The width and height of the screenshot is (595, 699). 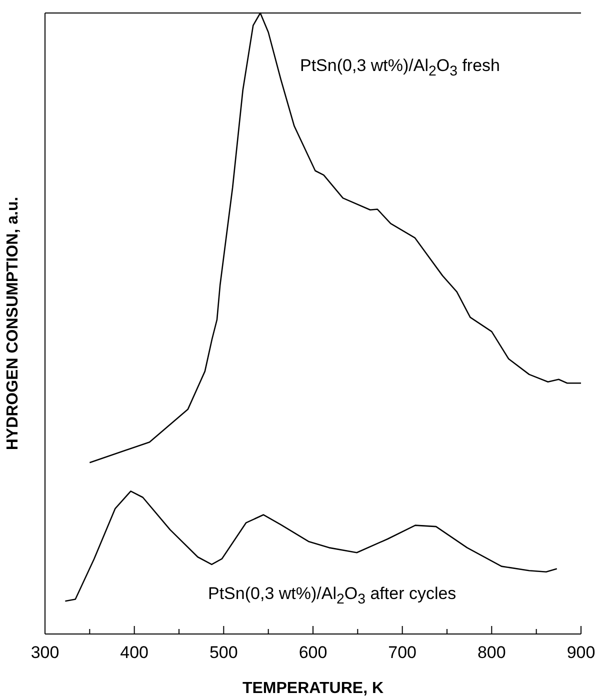 What do you see at coordinates (134, 652) in the screenshot?
I see `x-tick-label: 400` at bounding box center [134, 652].